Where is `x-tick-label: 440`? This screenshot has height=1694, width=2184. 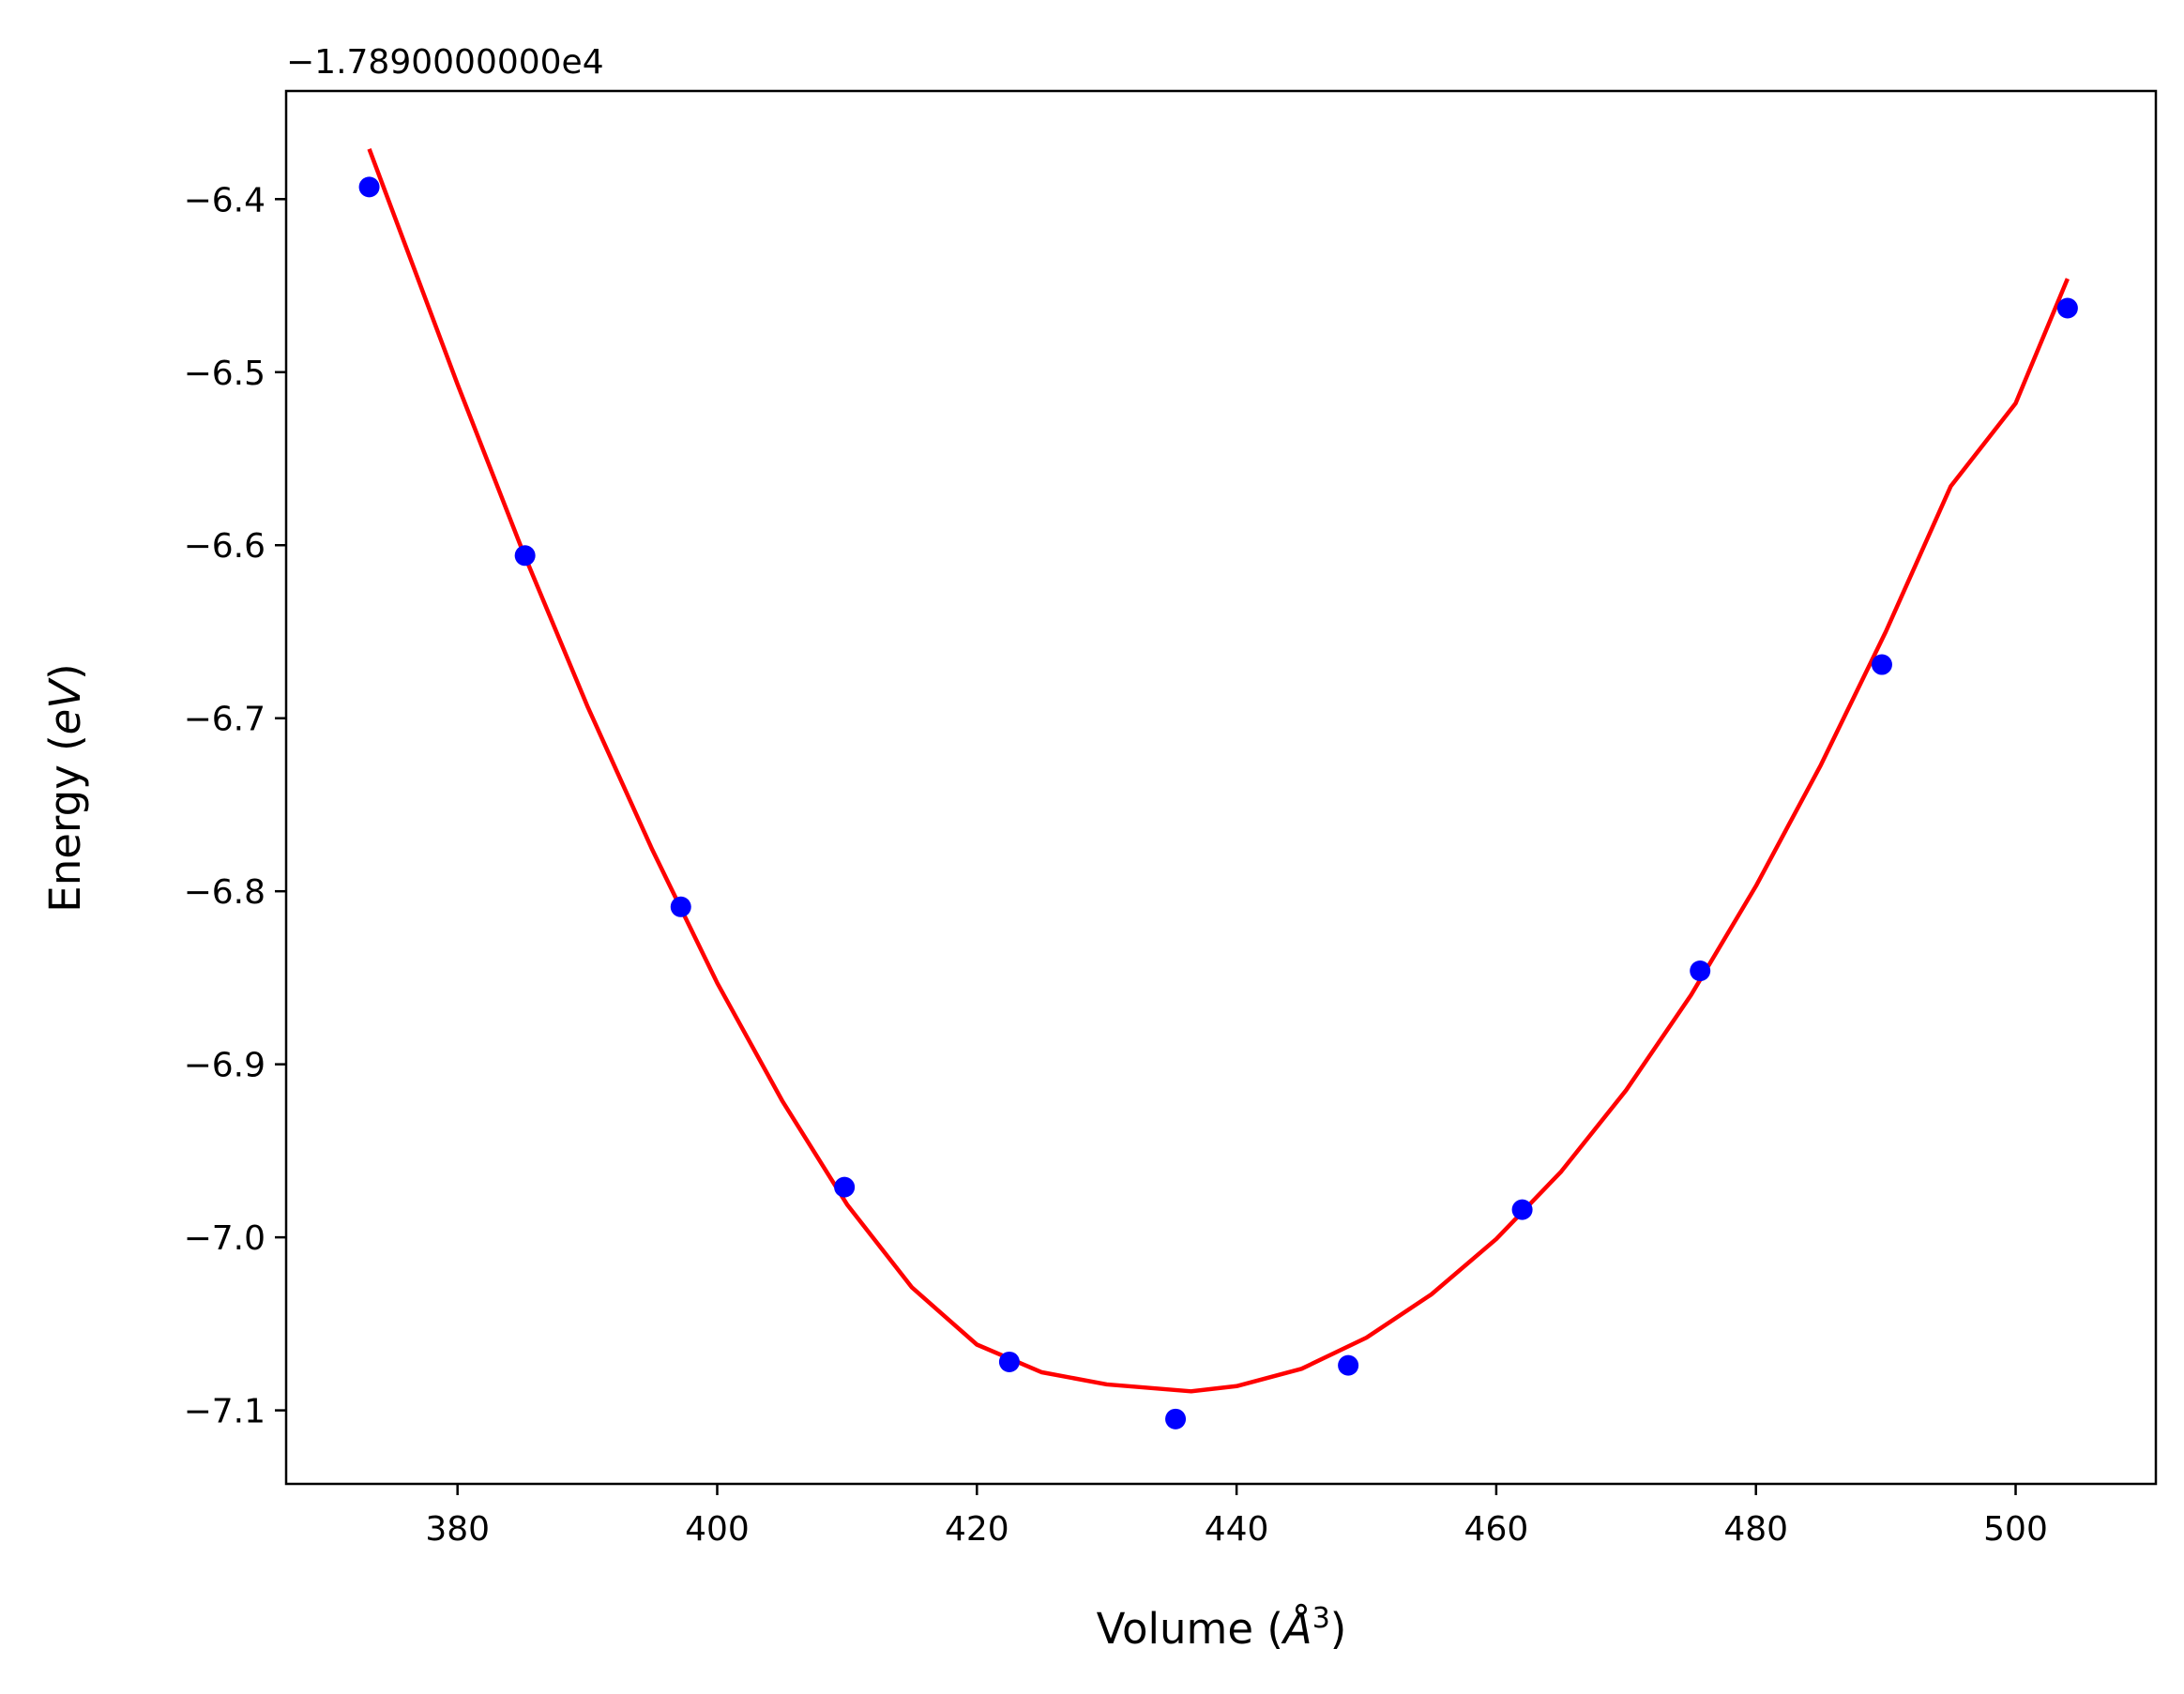
x-tick-label: 440 is located at coordinates (1237, 1529).